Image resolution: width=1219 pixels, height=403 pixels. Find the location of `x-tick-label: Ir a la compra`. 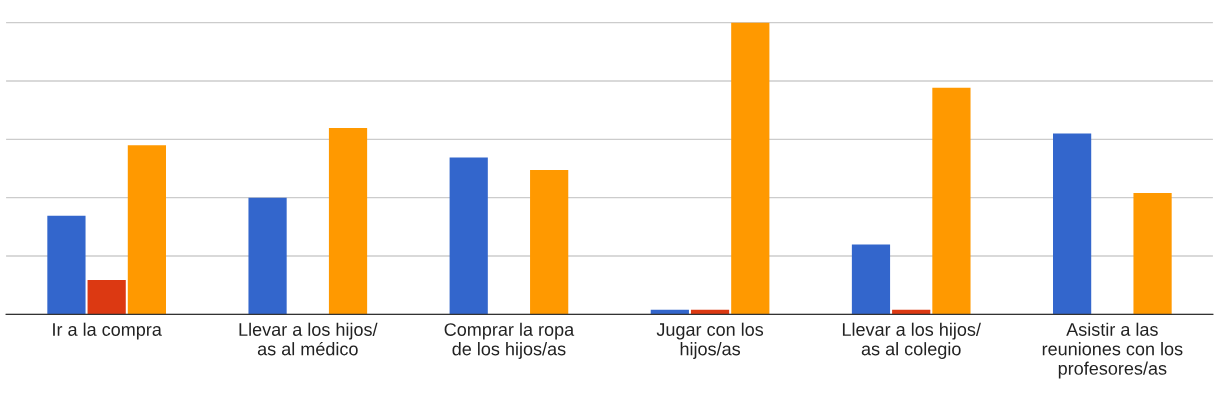

x-tick-label: Ir a la compra is located at coordinates (107, 331).